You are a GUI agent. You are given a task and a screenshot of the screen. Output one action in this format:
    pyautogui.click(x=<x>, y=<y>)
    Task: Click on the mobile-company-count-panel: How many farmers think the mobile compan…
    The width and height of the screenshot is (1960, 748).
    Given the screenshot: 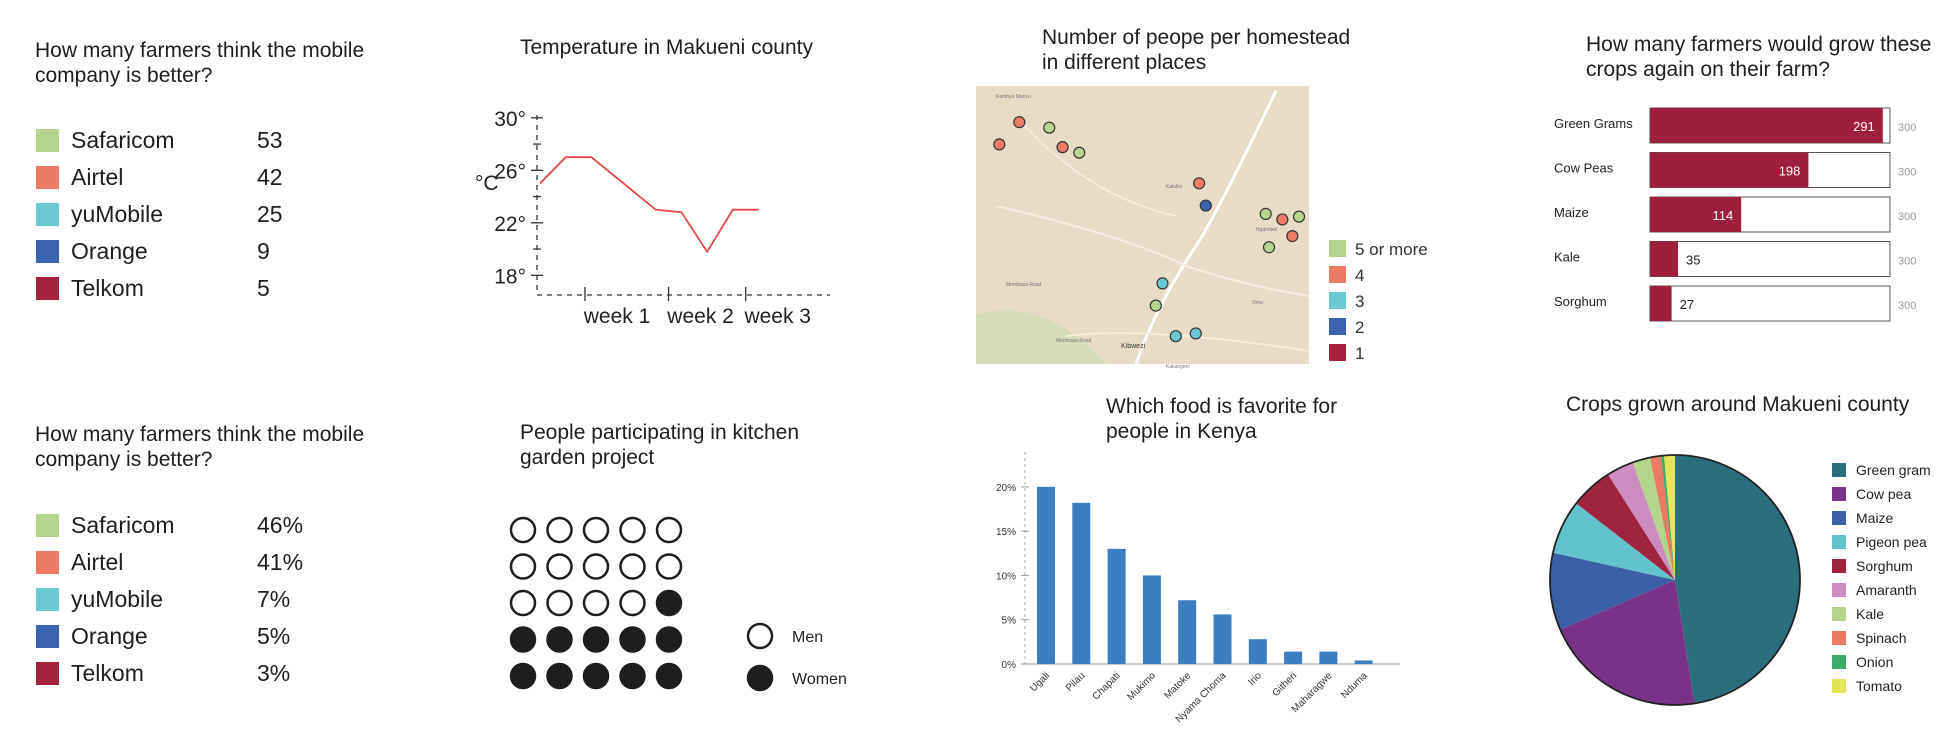 What is the action you would take?
    pyautogui.click(x=220, y=180)
    